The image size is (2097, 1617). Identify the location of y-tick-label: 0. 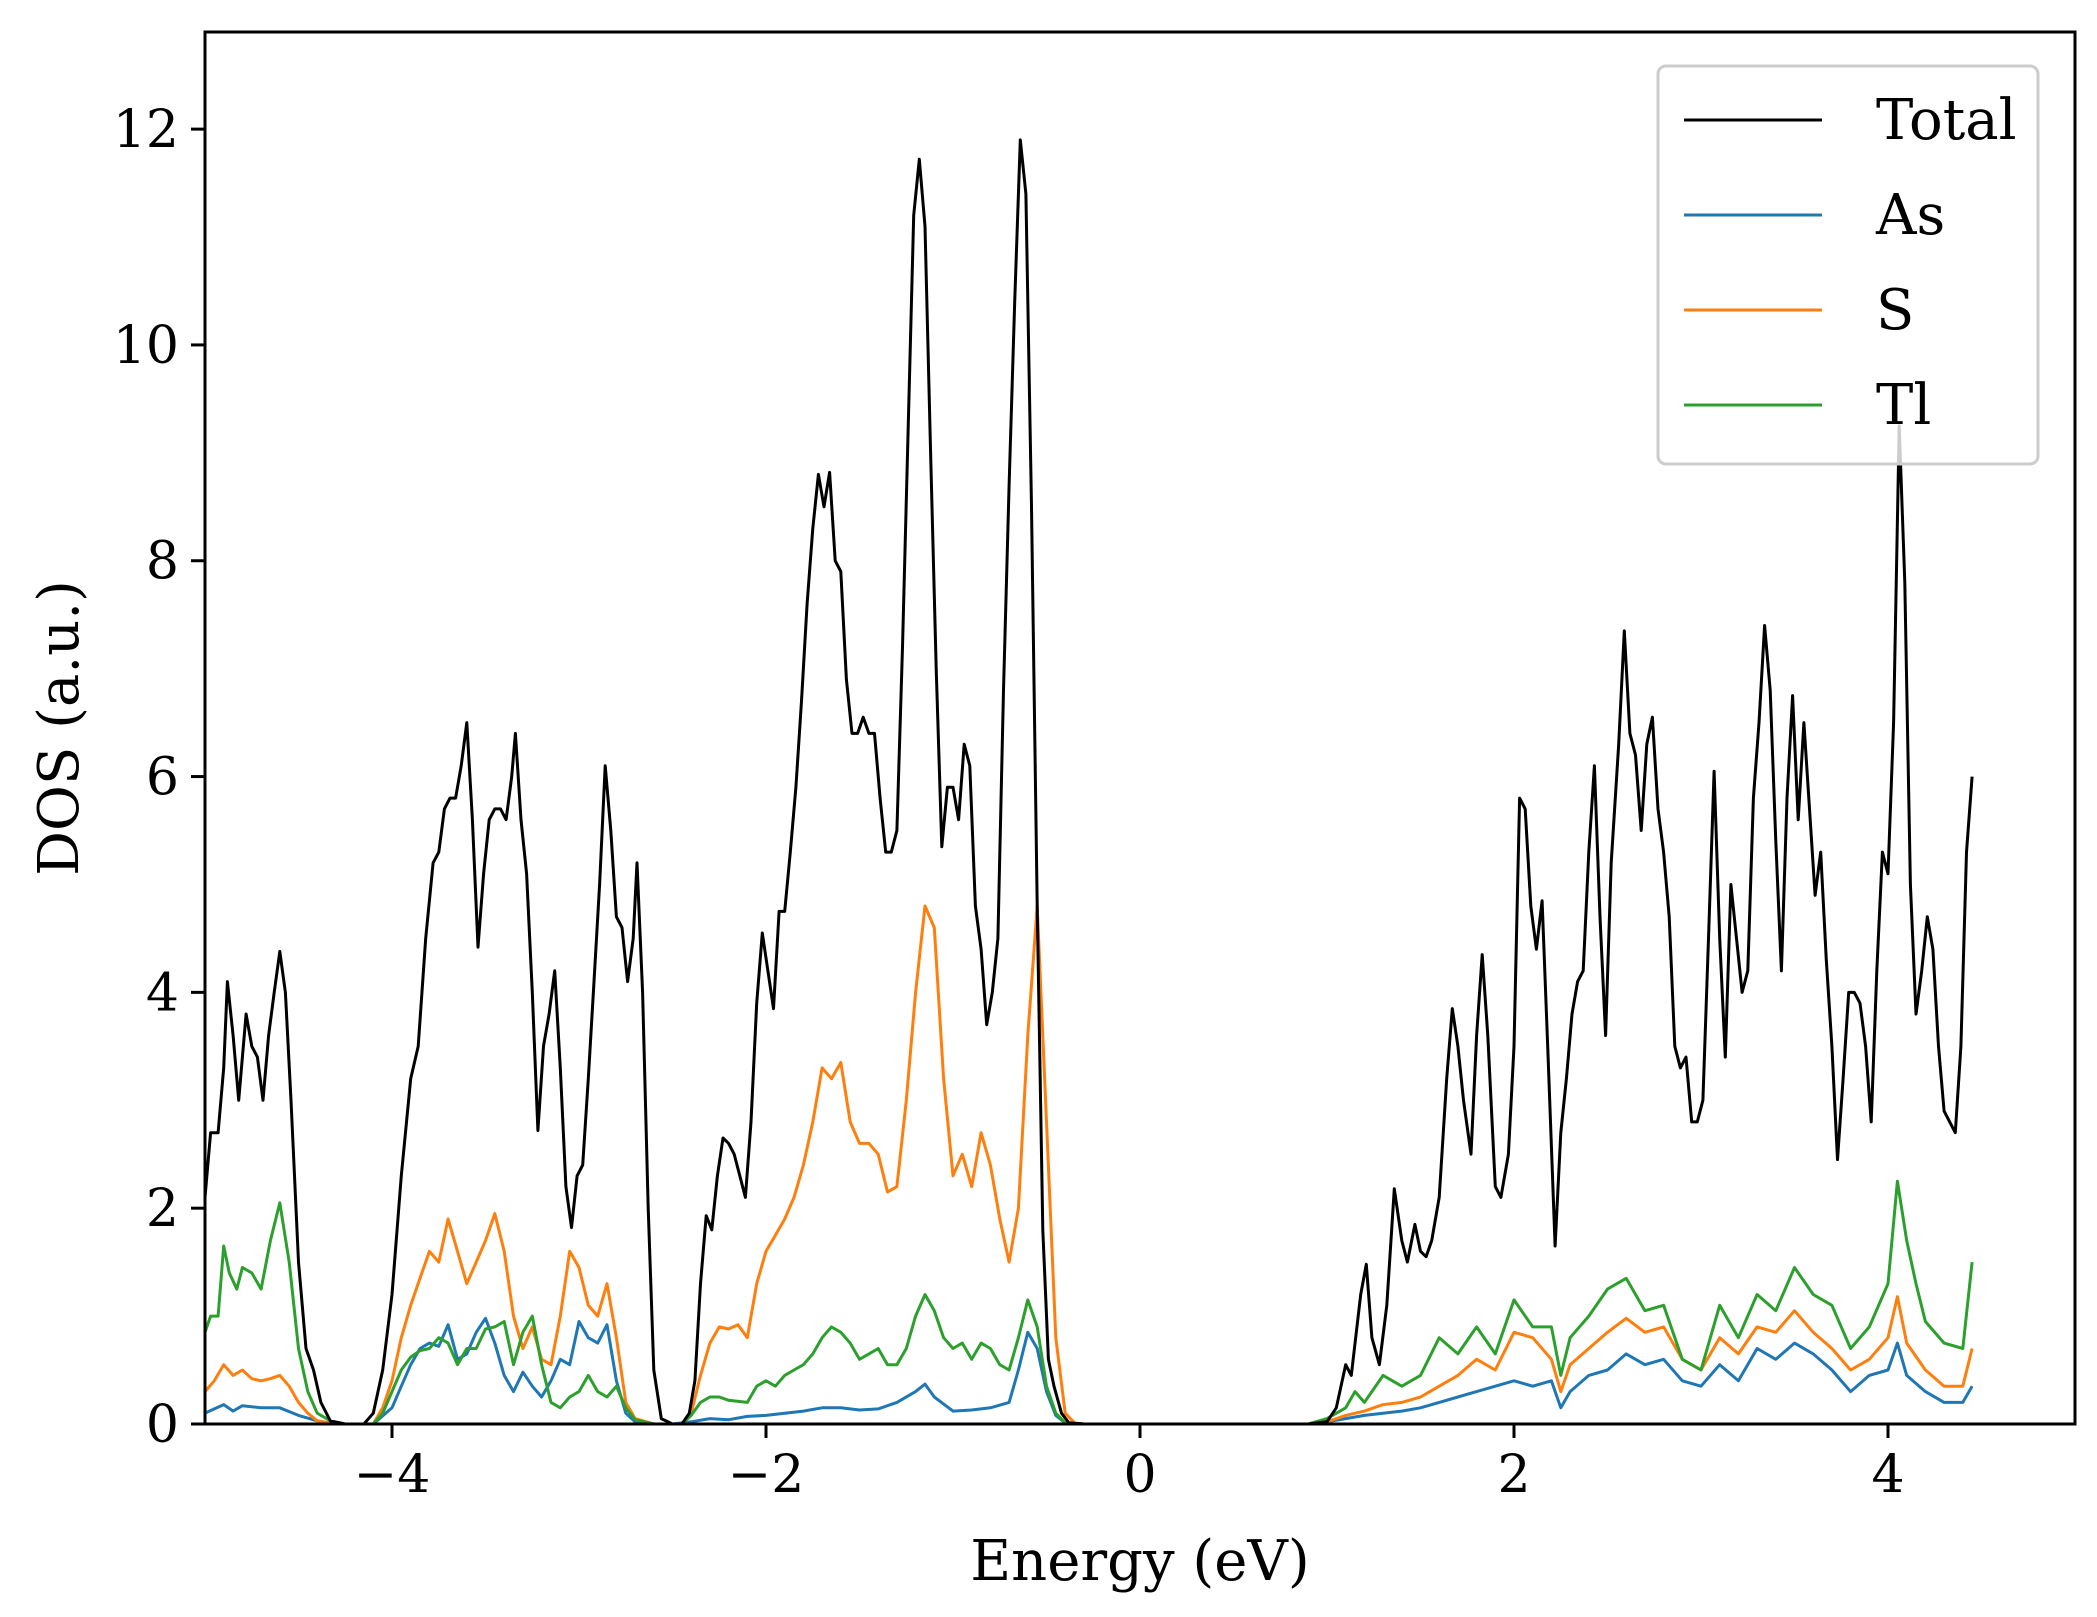
(162, 1425).